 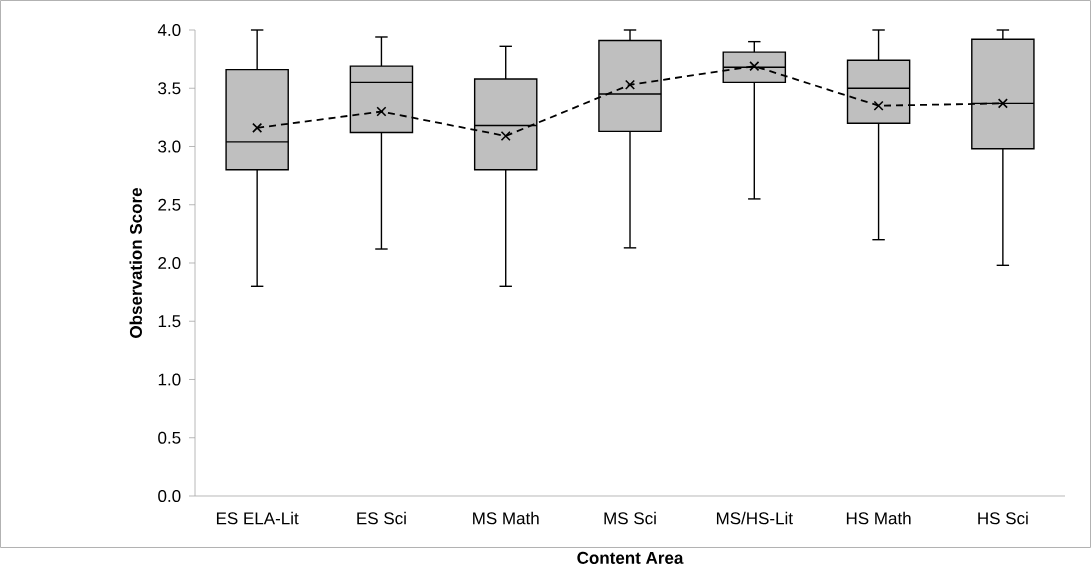 I want to click on y-tick-label: 4.0, so click(x=169, y=30).